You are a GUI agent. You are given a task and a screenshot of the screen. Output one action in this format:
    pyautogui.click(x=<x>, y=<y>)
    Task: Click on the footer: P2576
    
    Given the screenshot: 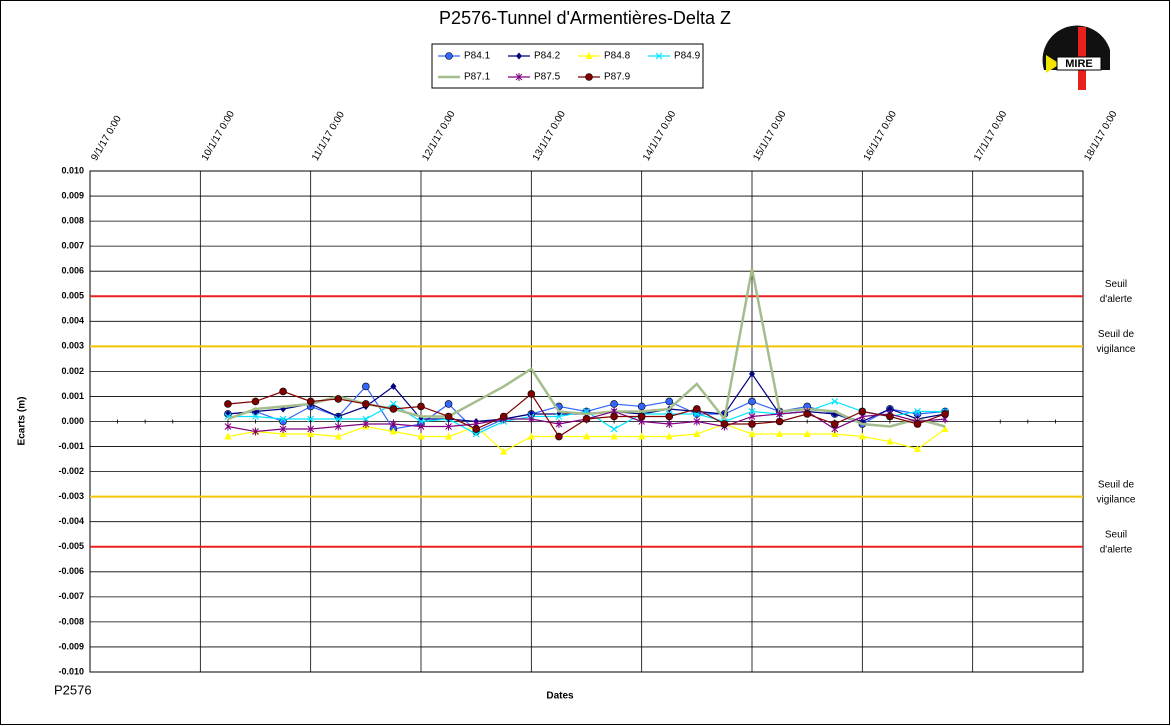 What is the action you would take?
    pyautogui.click(x=73, y=689)
    